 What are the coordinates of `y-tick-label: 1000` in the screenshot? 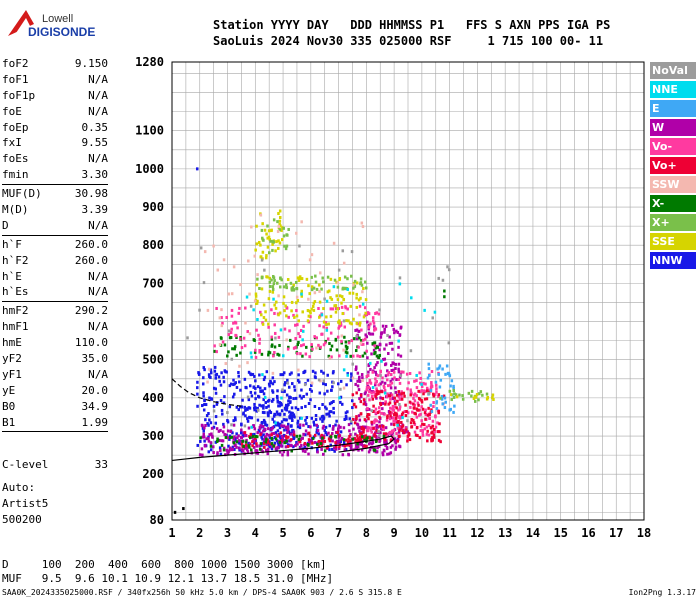 It's located at (149, 169).